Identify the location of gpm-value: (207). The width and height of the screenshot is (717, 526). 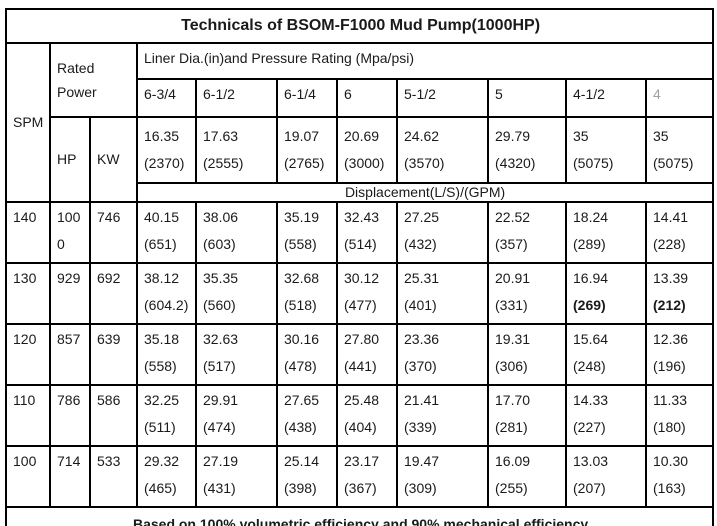
(589, 488).